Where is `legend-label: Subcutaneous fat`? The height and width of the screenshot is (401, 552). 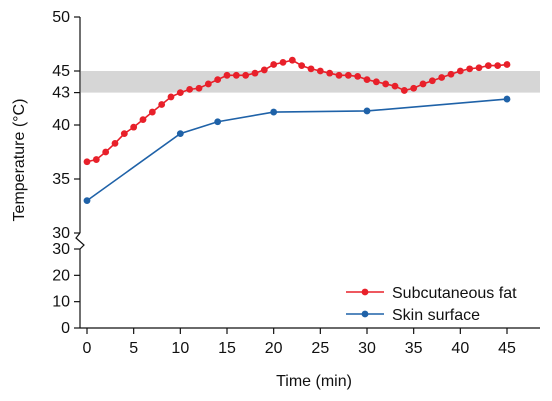 legend-label: Subcutaneous fat is located at coordinates (454, 293).